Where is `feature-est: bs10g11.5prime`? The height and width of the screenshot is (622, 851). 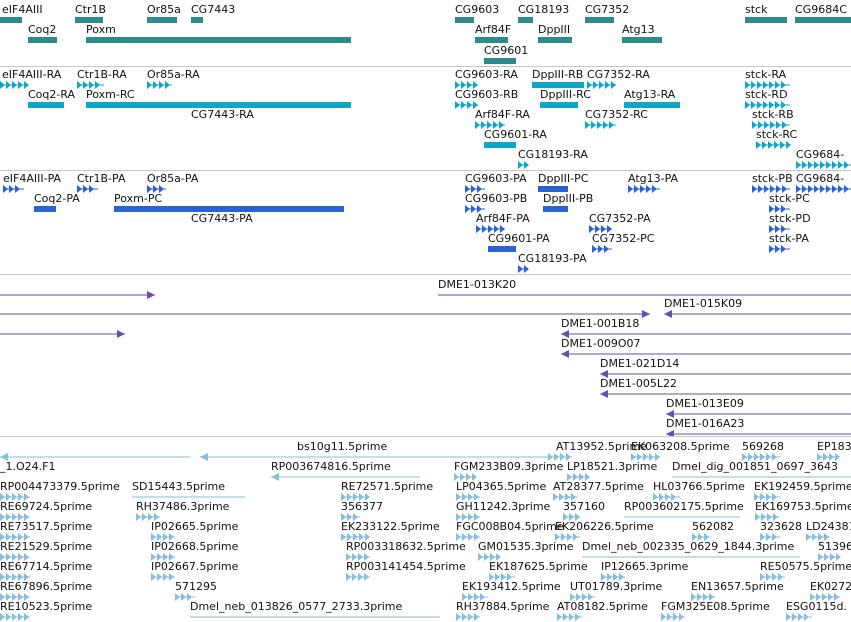
feature-est: bs10g11.5prime is located at coordinates (425, 450).